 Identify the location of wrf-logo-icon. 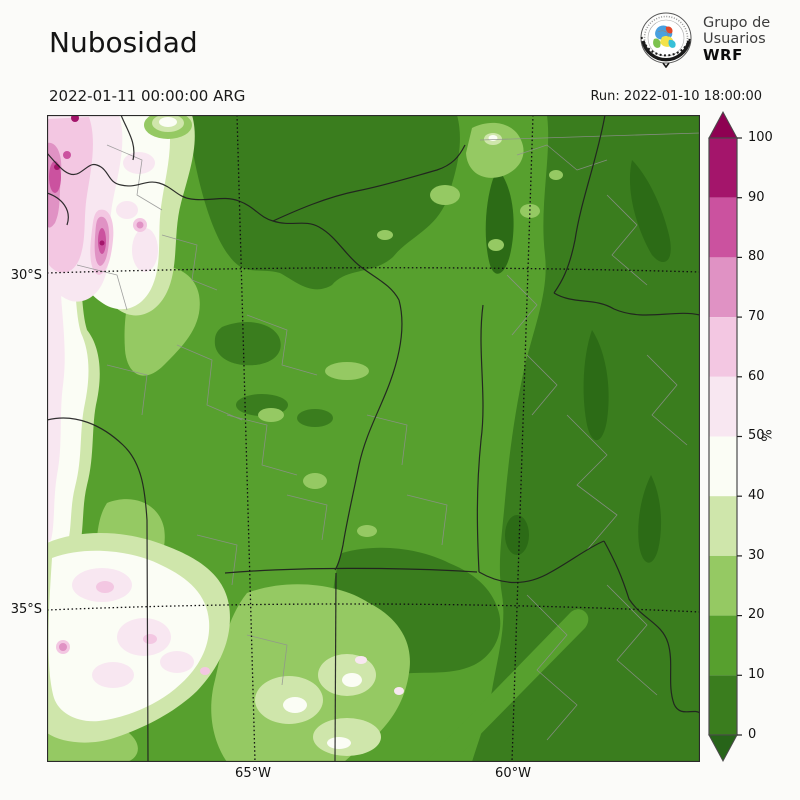
(666, 40).